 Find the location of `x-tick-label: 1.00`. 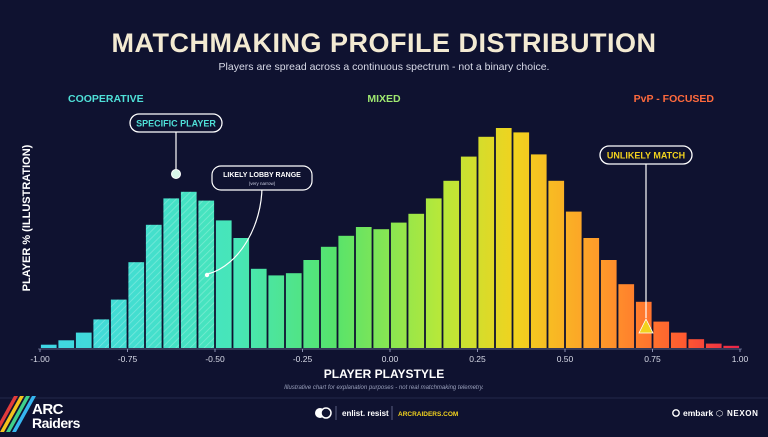

x-tick-label: 1.00 is located at coordinates (740, 359).